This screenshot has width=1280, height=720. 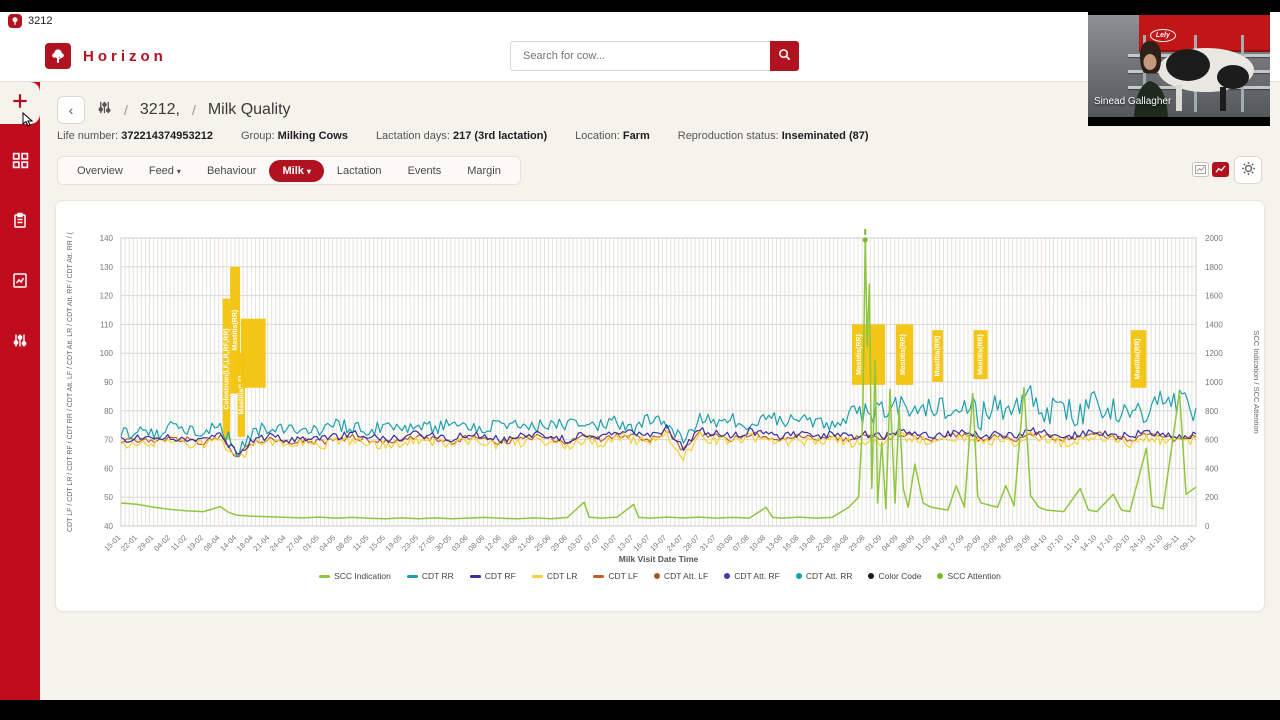 What do you see at coordinates (355, 576) in the screenshot?
I see `legend-item: SCC Indication` at bounding box center [355, 576].